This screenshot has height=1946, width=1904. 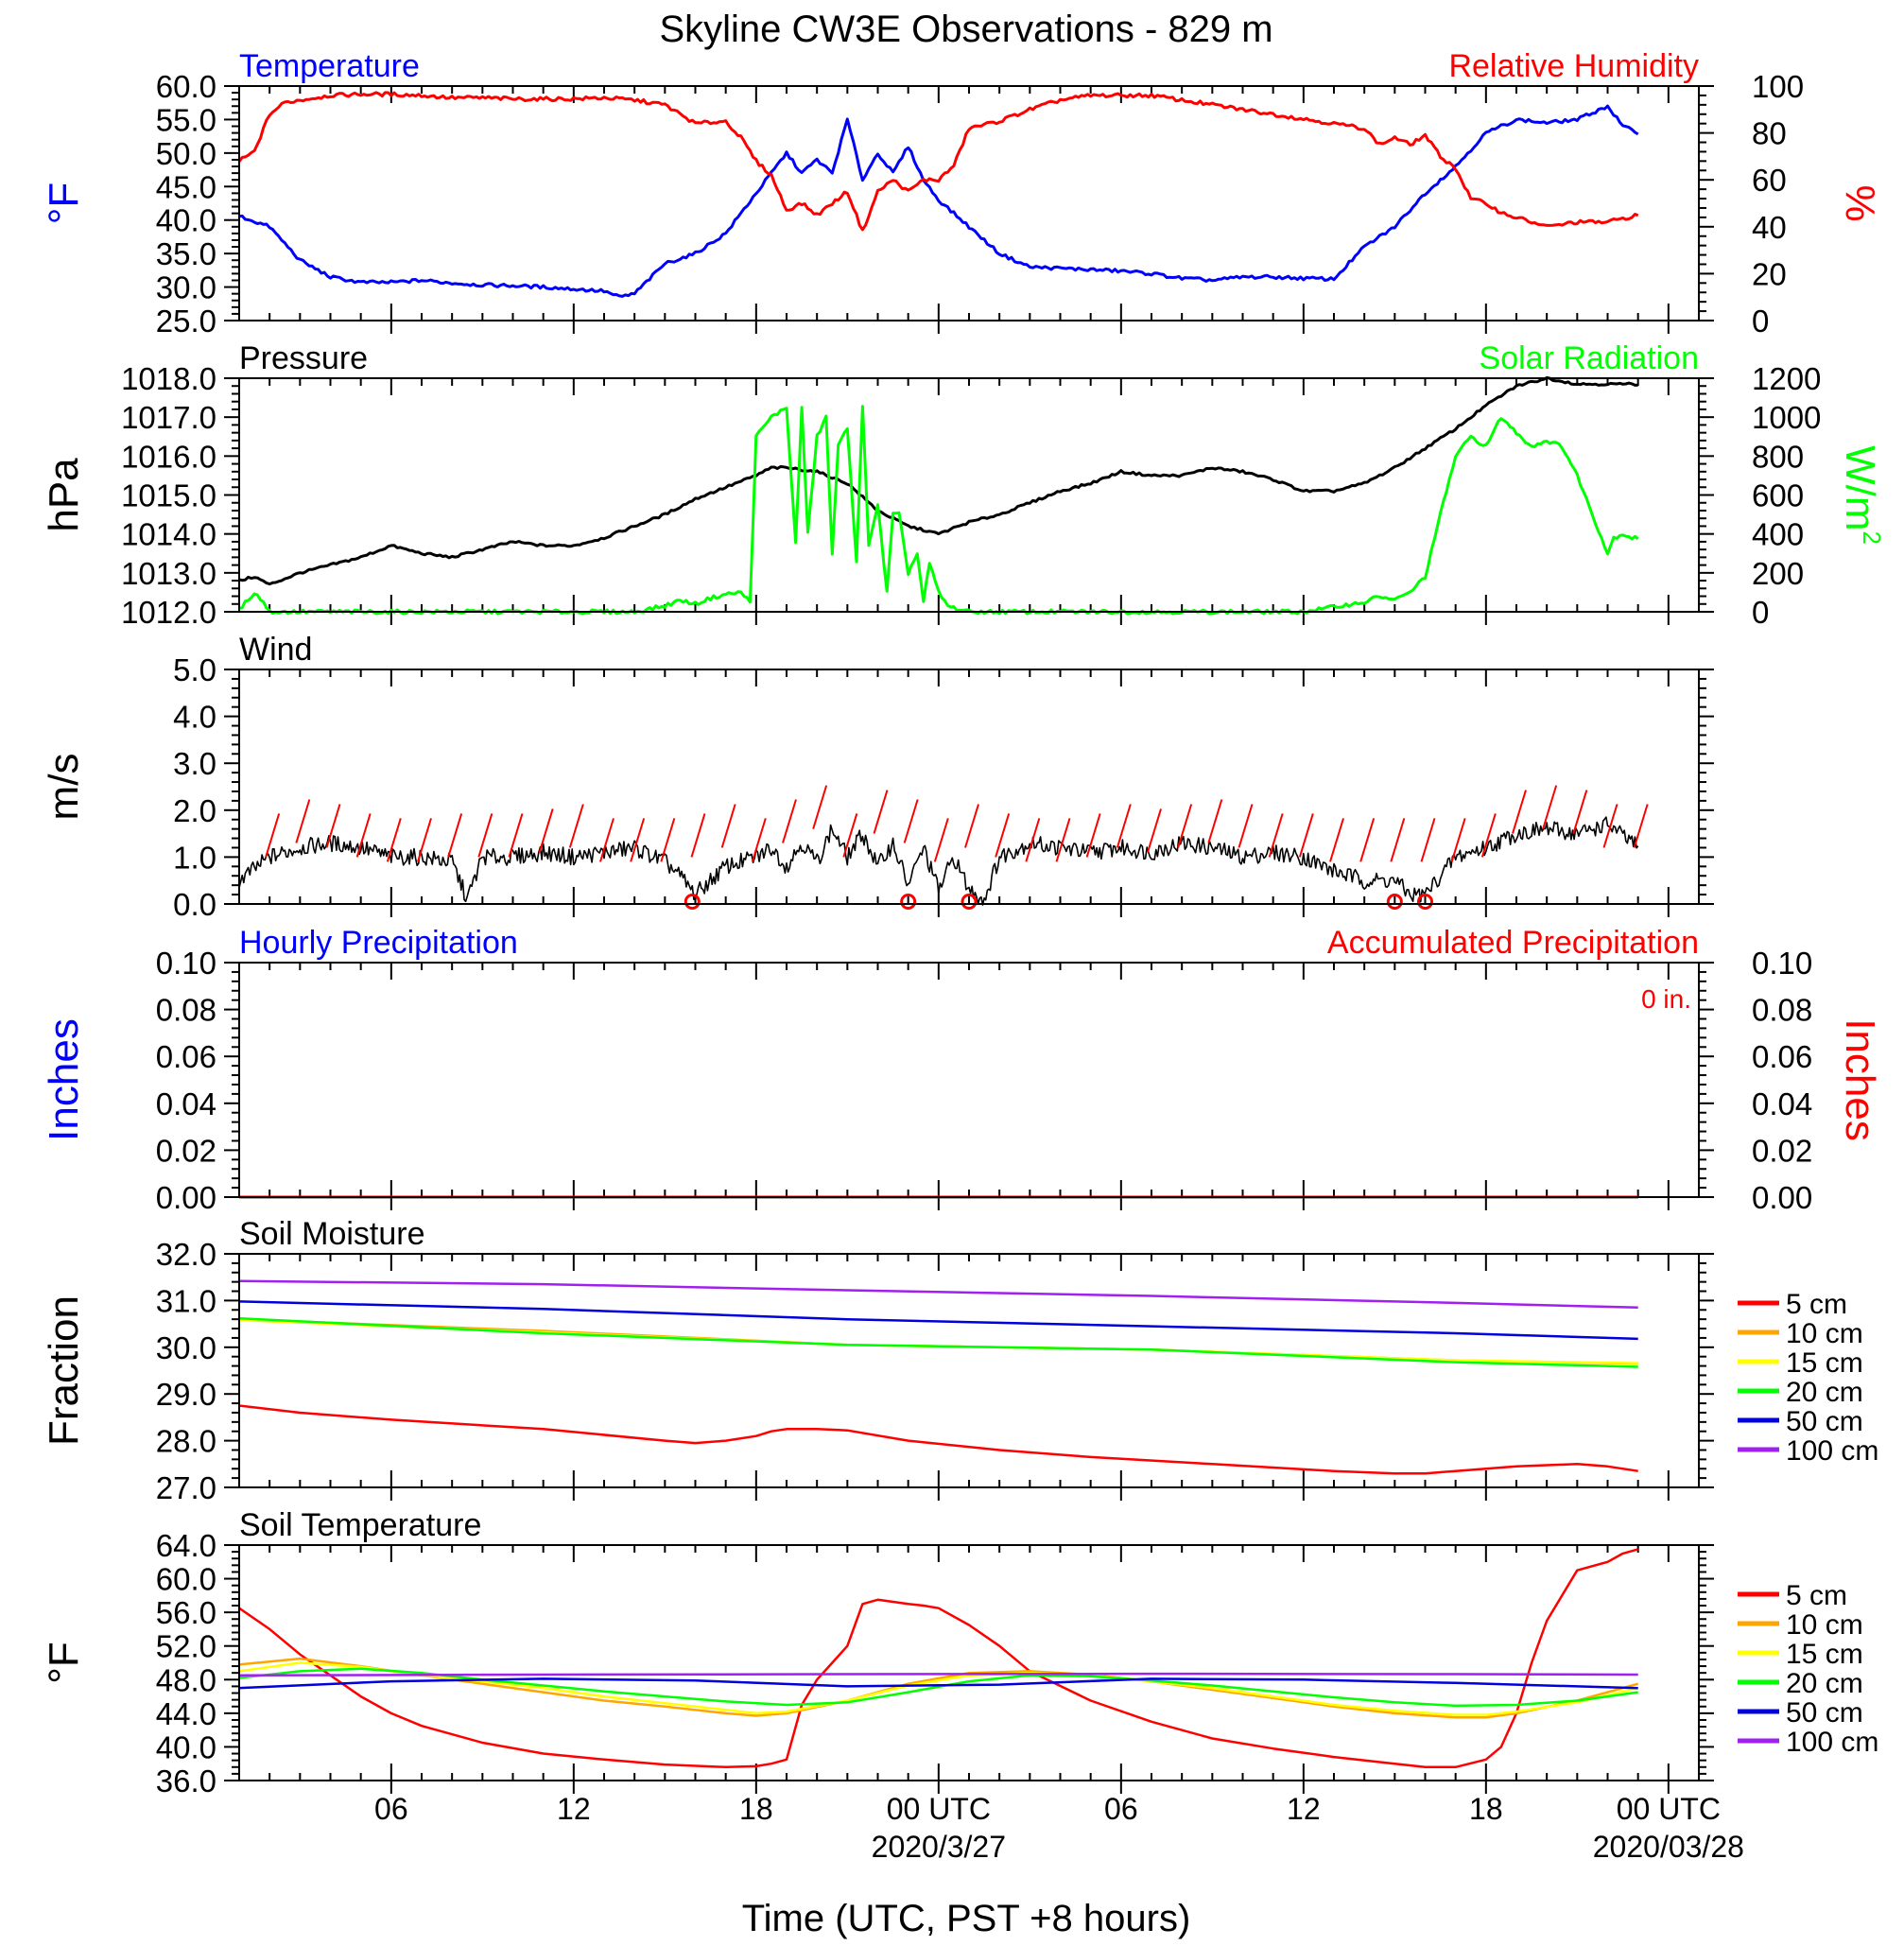 I want to click on y-tick-label: 35.0, so click(x=186, y=254).